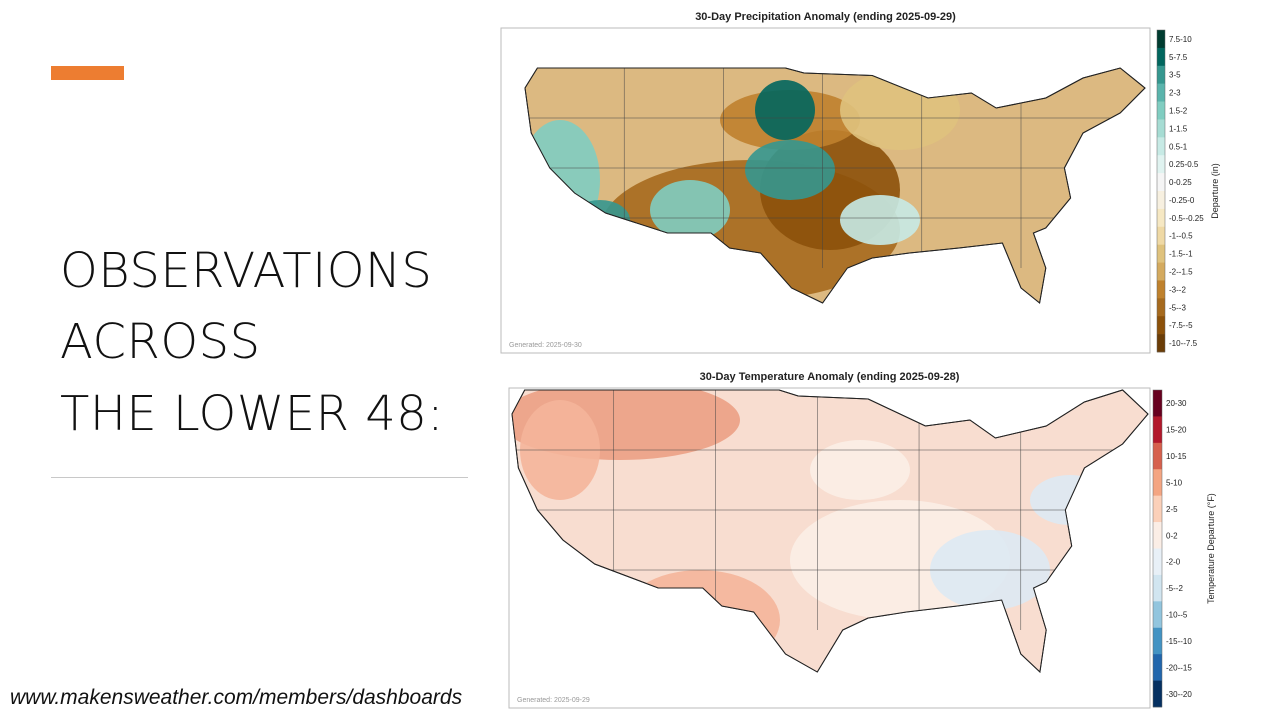  What do you see at coordinates (1173, 562) in the screenshot?
I see `legend-label: -2-0` at bounding box center [1173, 562].